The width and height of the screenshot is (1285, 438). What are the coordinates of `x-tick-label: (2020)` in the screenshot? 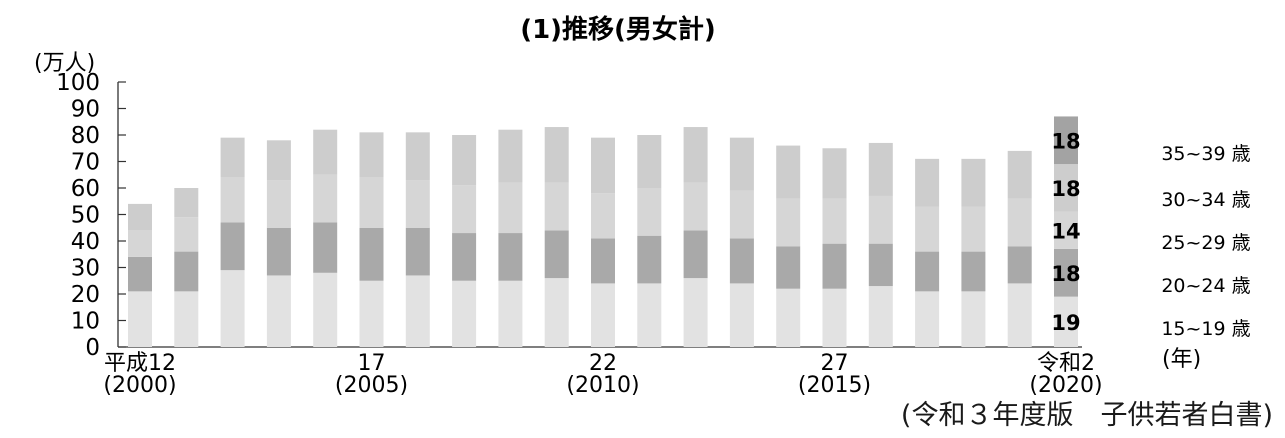 It's located at (1065, 385).